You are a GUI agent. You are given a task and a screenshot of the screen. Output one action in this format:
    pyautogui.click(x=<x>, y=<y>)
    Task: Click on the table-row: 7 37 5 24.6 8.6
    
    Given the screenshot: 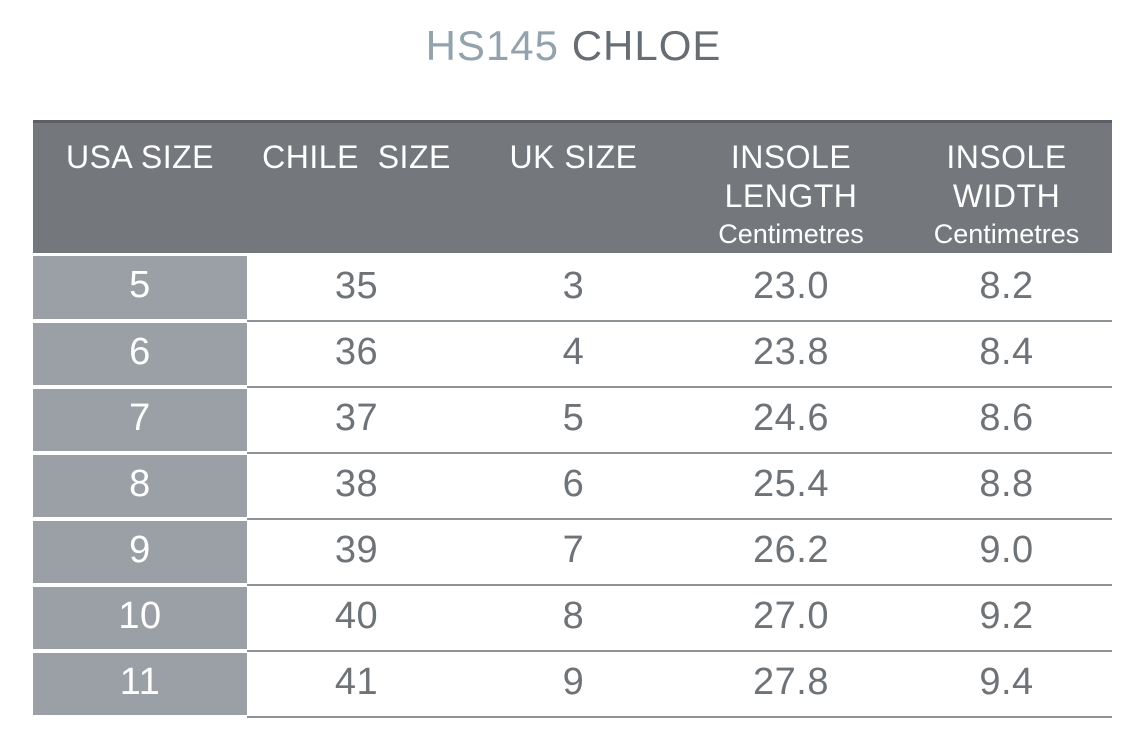 What is the action you would take?
    pyautogui.click(x=572, y=420)
    